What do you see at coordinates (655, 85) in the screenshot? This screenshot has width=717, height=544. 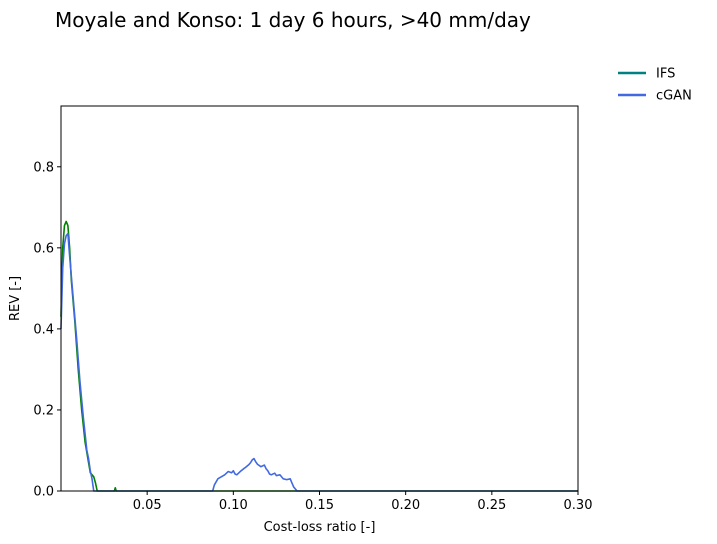 I see `legend: IFS cGAN` at bounding box center [655, 85].